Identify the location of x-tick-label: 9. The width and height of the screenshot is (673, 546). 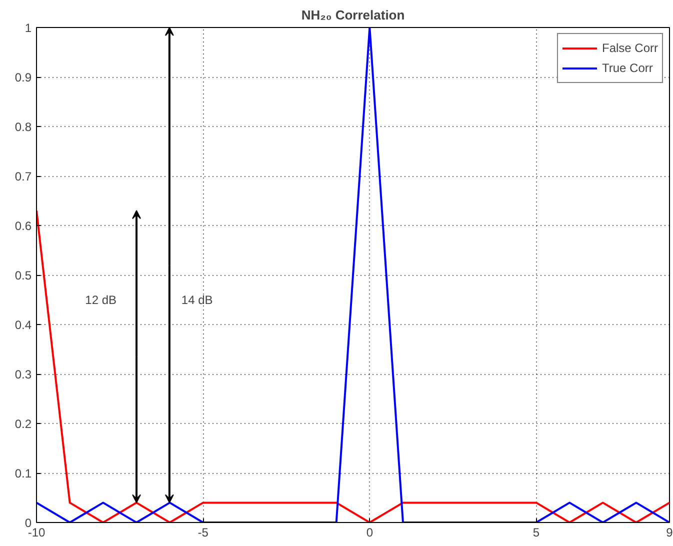
(669, 533).